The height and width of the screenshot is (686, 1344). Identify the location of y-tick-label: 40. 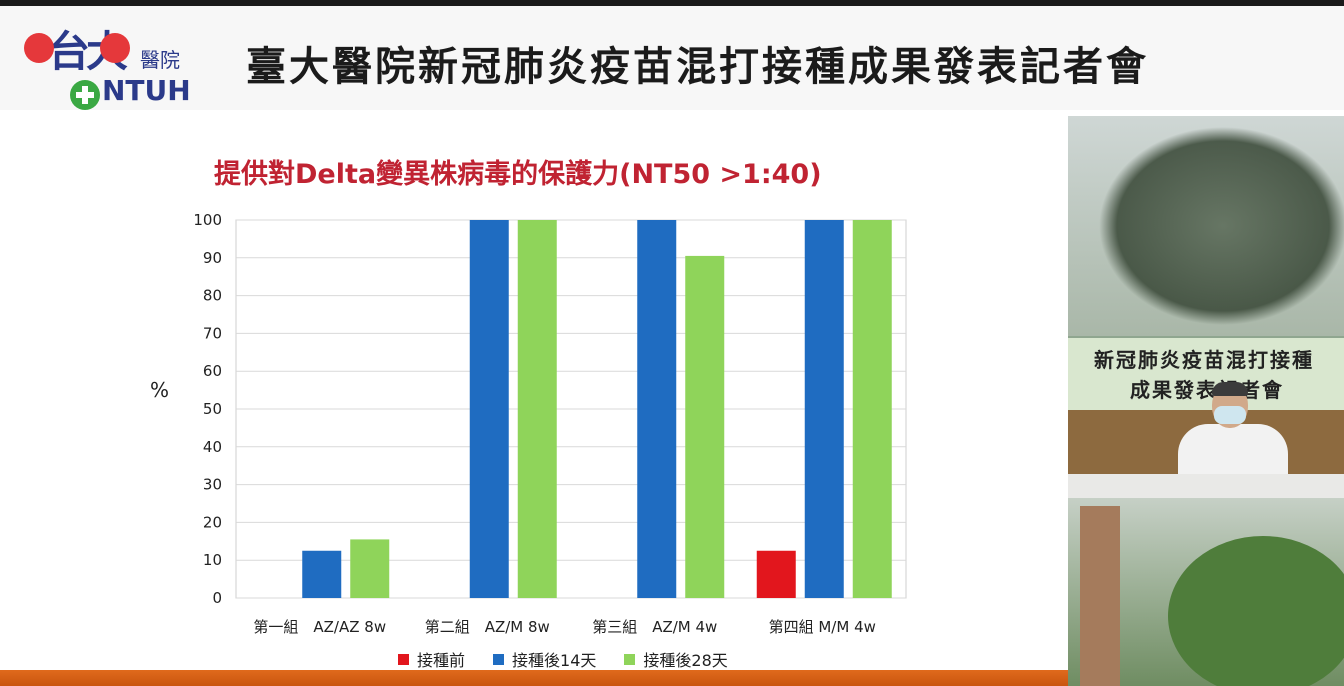
(212, 447).